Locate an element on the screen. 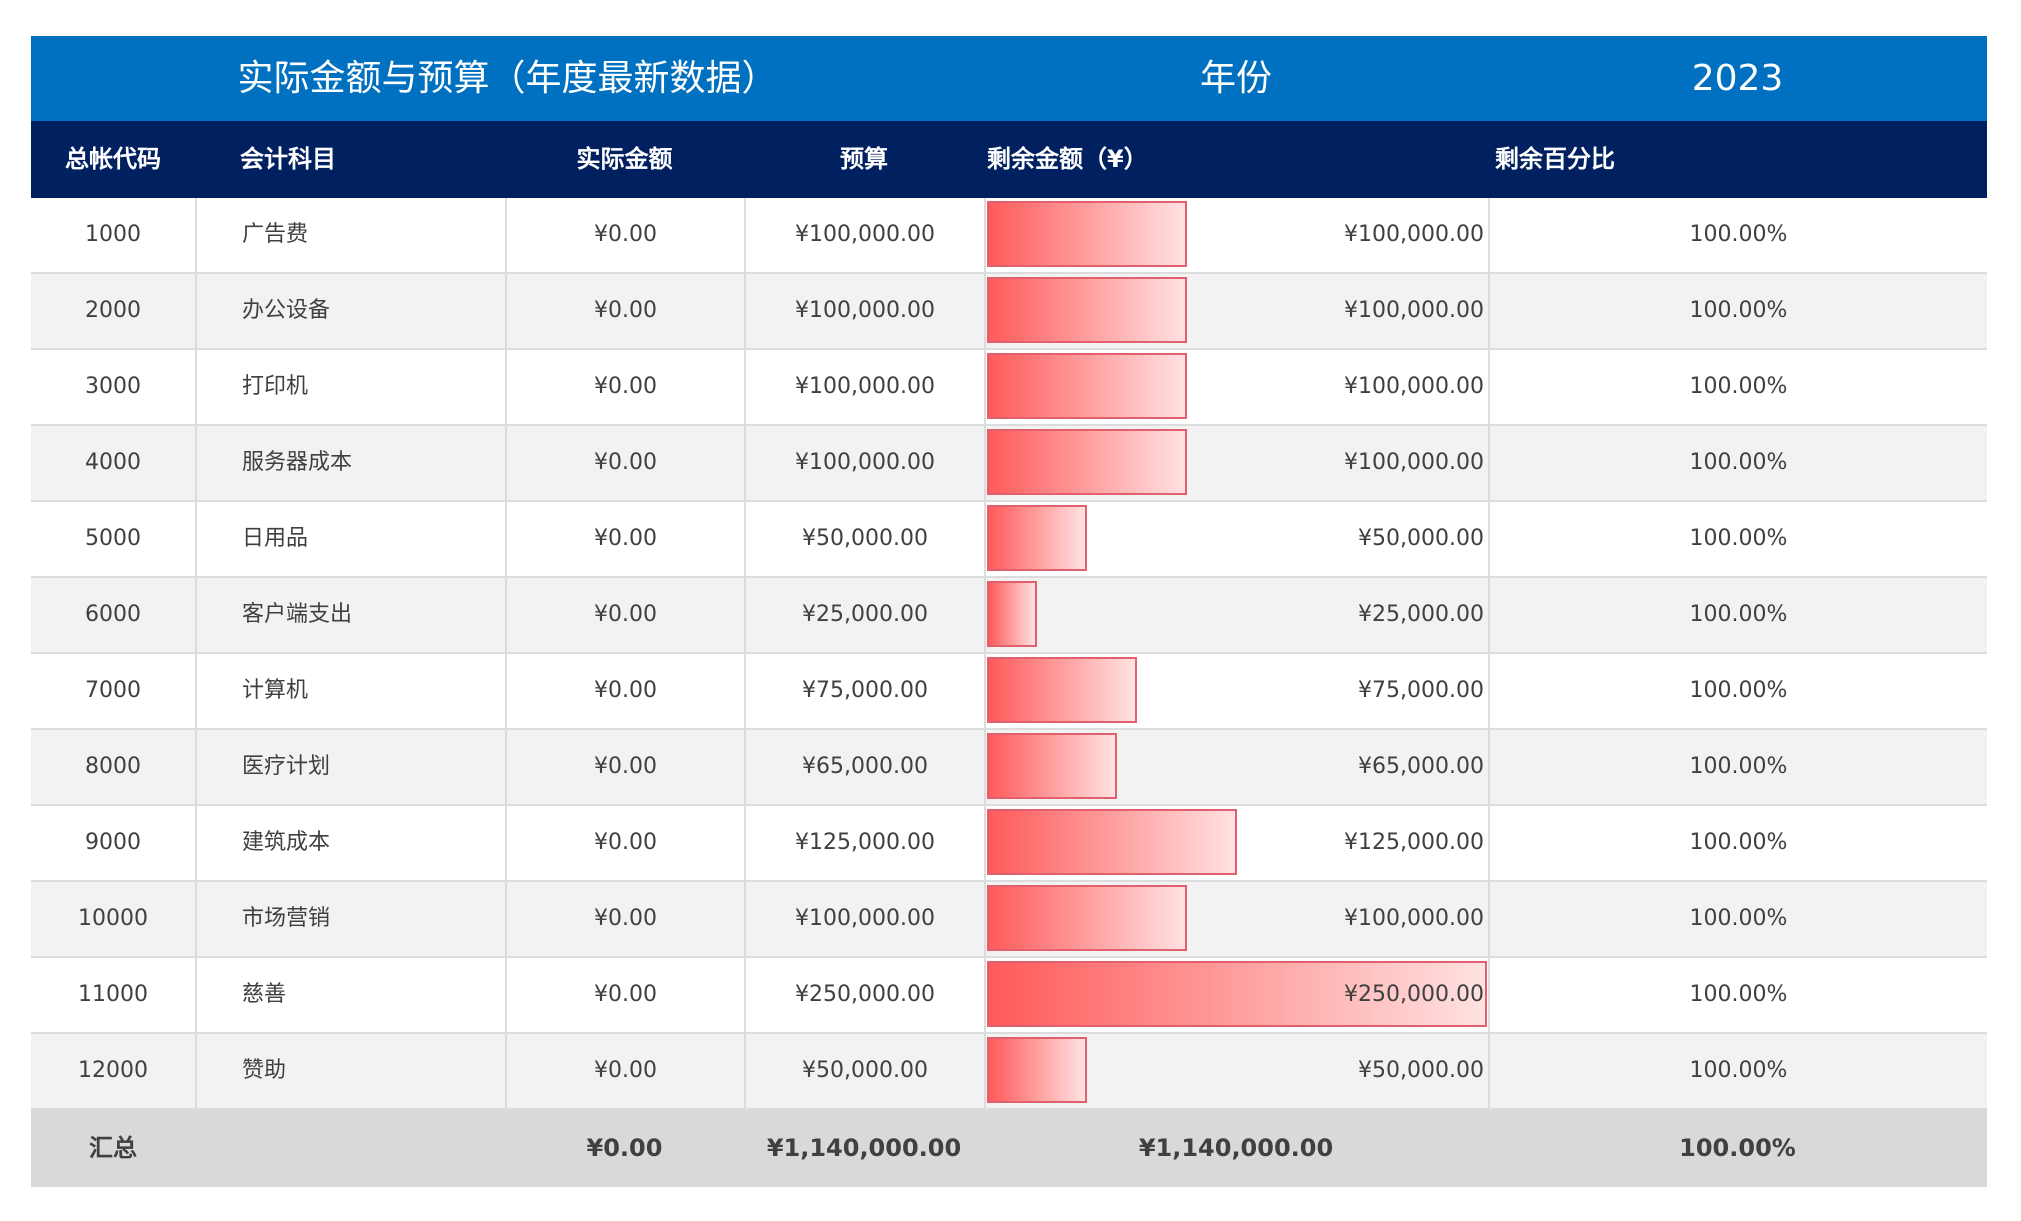 The height and width of the screenshot is (1221, 2021). code-cell: 7000 is located at coordinates (113, 690).